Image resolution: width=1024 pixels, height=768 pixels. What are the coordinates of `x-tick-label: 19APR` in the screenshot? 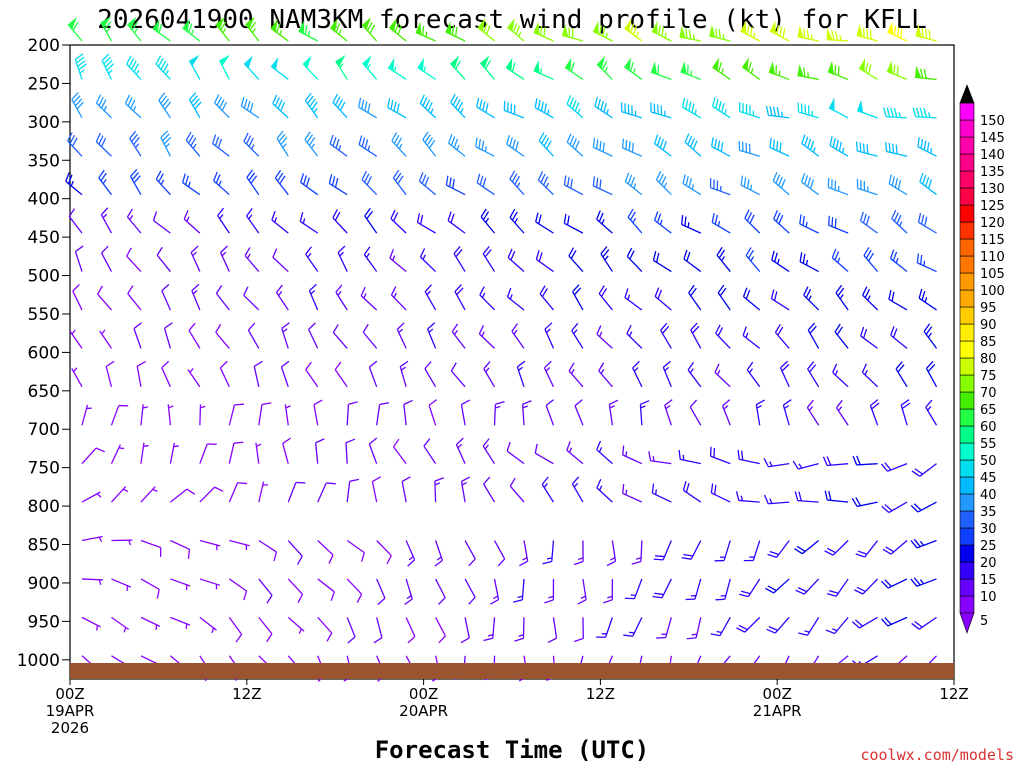 It's located at (70, 711).